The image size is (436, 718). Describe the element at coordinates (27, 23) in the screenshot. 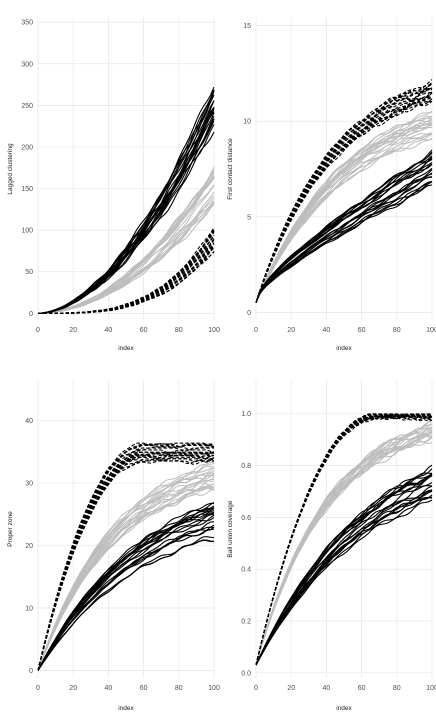

I see `y-tick-label: 350` at that location.